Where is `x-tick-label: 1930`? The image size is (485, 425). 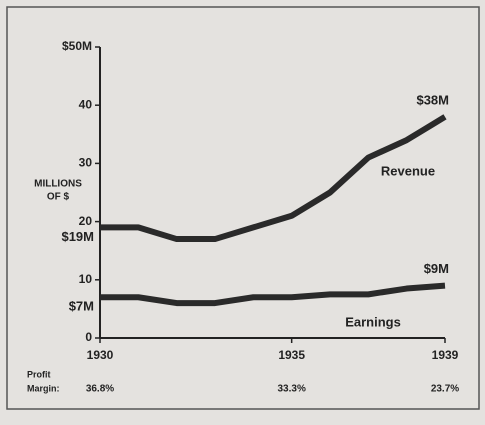 x-tick-label: 1930 is located at coordinates (100, 355).